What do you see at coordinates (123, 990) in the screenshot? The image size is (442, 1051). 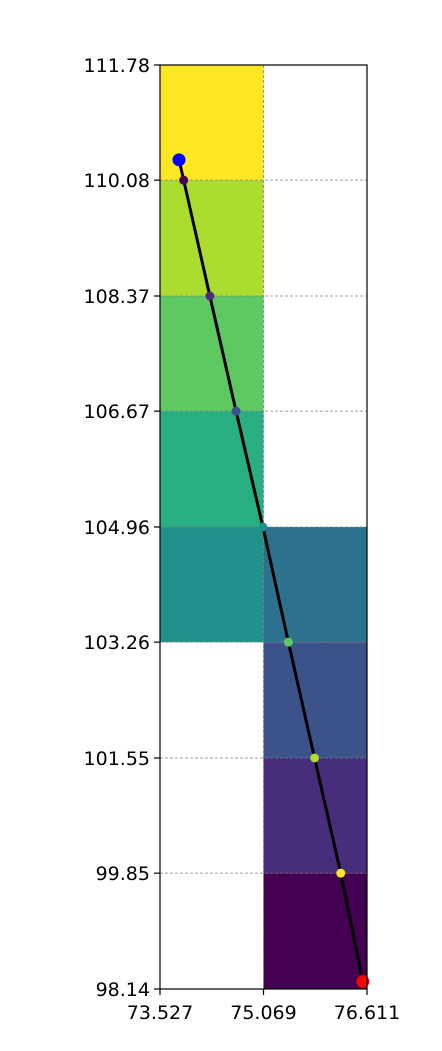 I see `y-tick-label: 98.14` at bounding box center [123, 990].